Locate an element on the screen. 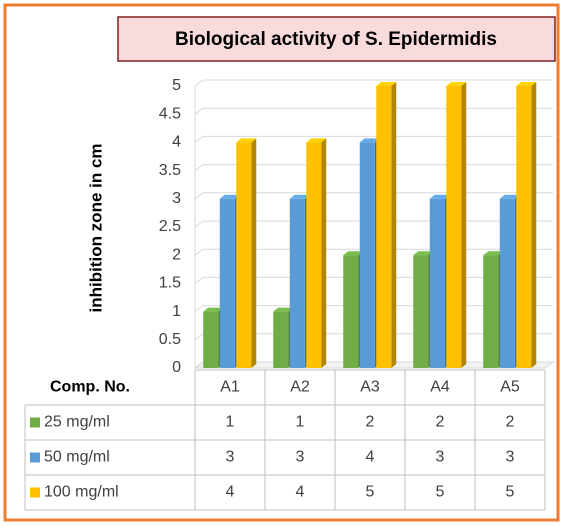 This screenshot has width=564, height=526. y-tick-label: 0 is located at coordinates (176, 367).